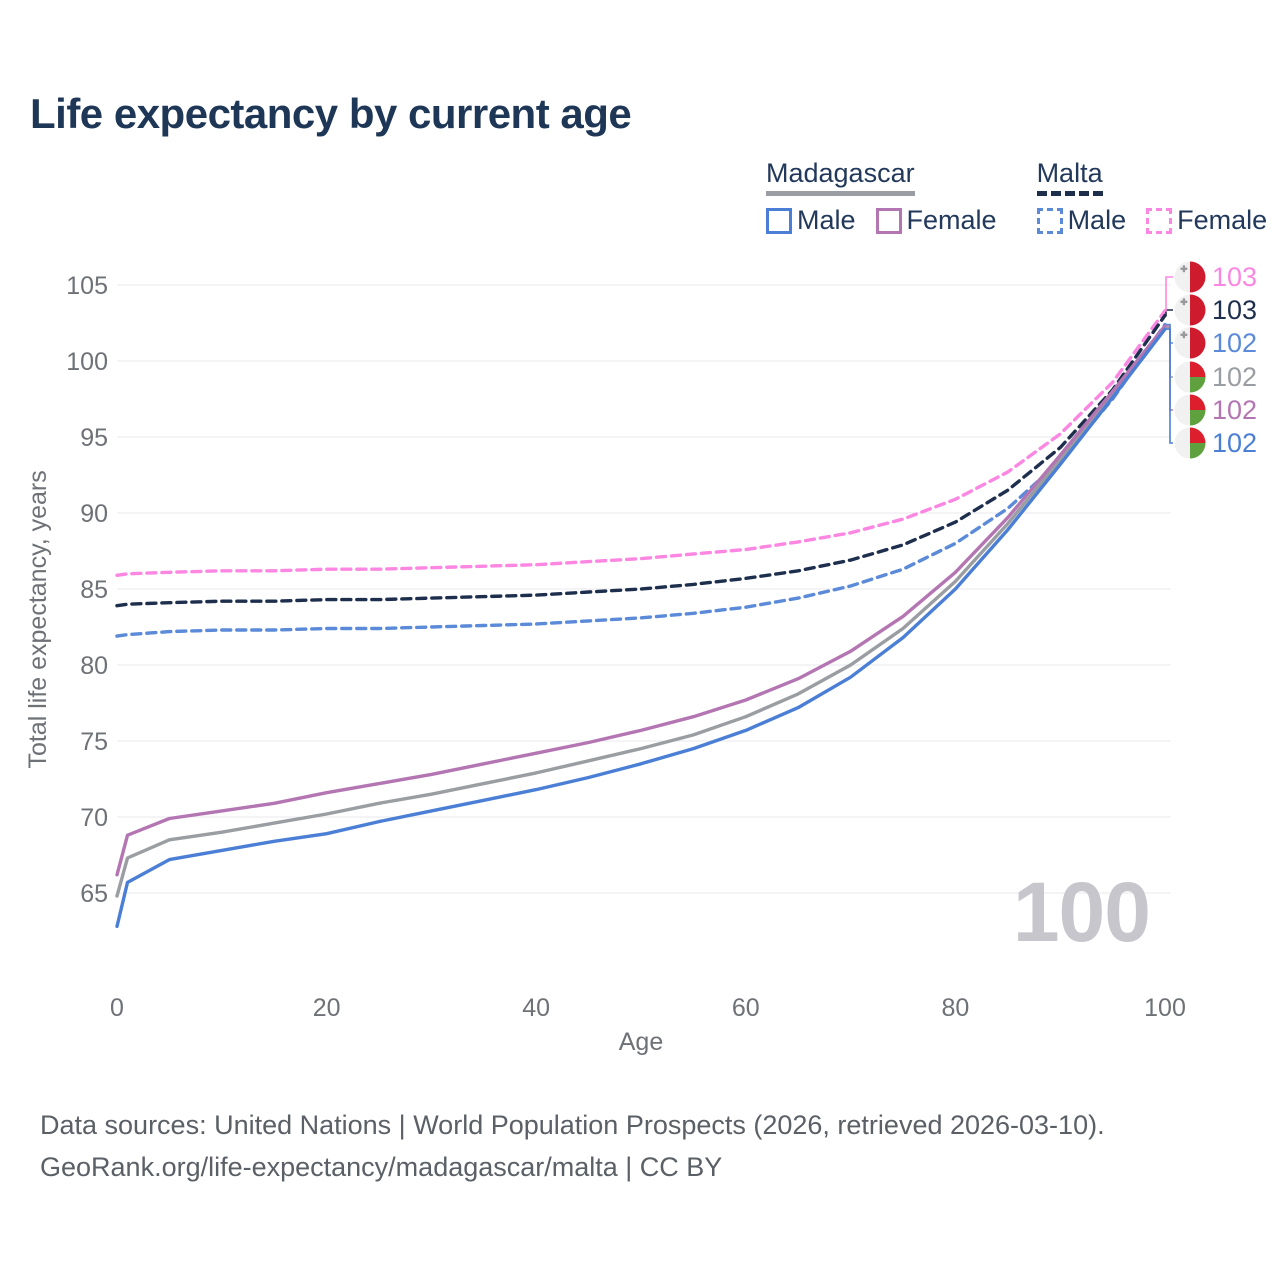 This screenshot has height=1280, width=1280. What do you see at coordinates (840, 177) in the screenshot?
I see `legend-country-madagascar: Madagascar` at bounding box center [840, 177].